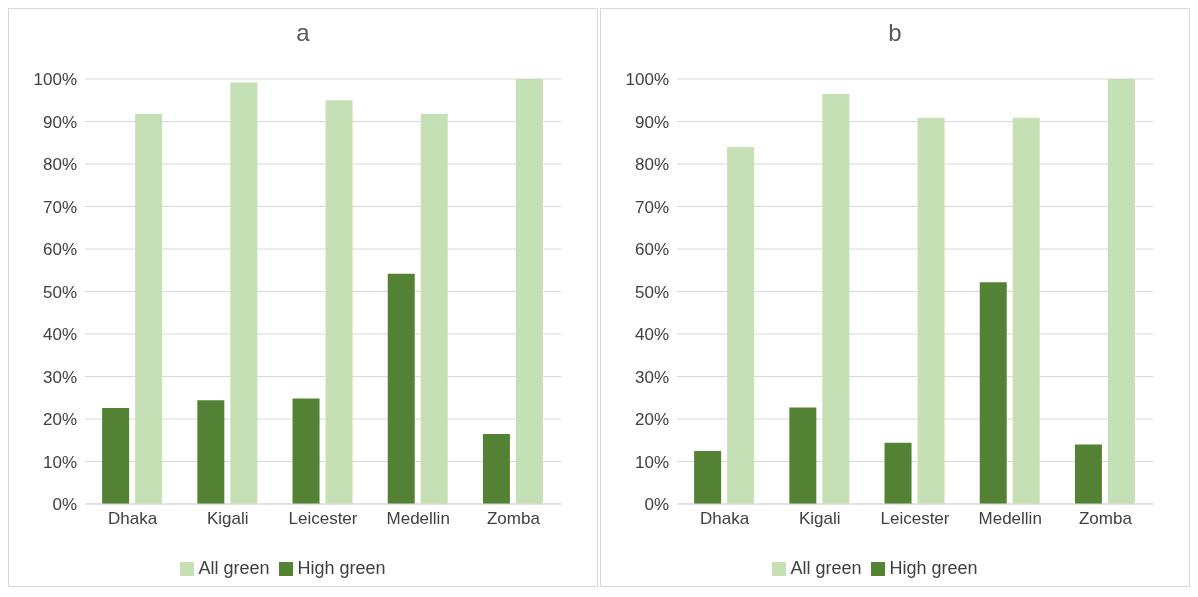  I want to click on chart-title: a, so click(303, 33).